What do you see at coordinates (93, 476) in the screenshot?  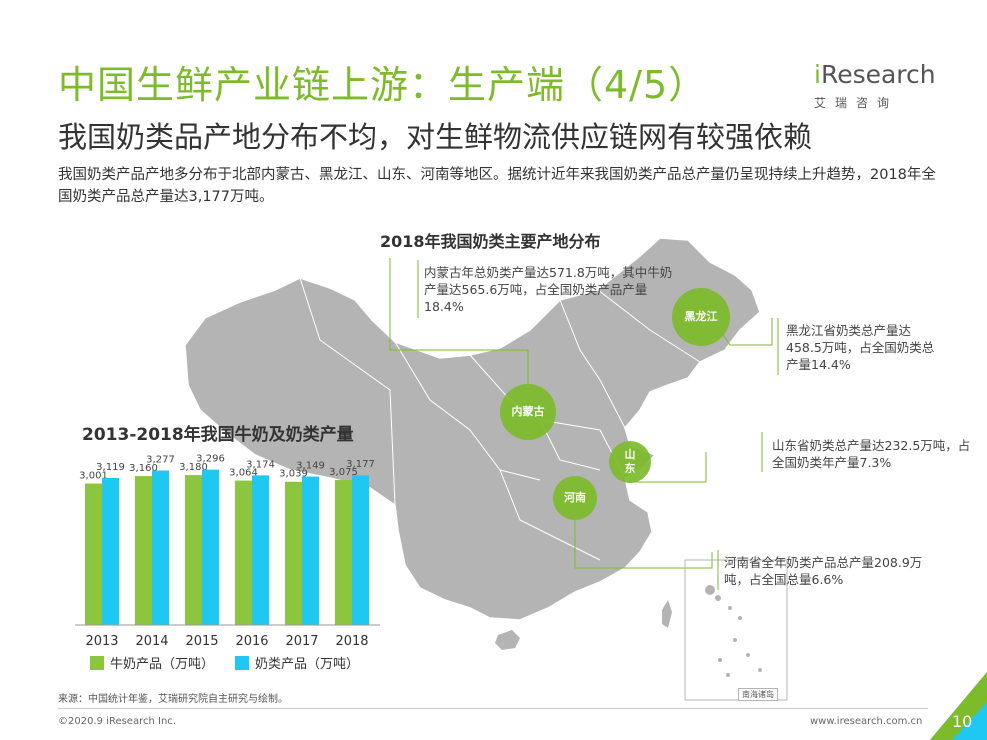 I see `bar-label-milk-2013: 3,001` at bounding box center [93, 476].